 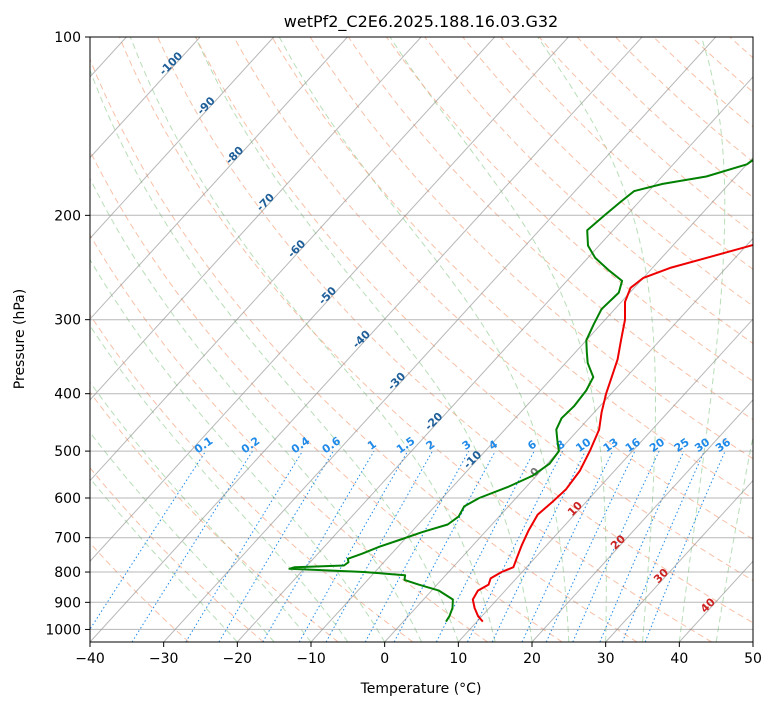 What do you see at coordinates (67, 216) in the screenshot?
I see `y-tick-label: 200` at bounding box center [67, 216].